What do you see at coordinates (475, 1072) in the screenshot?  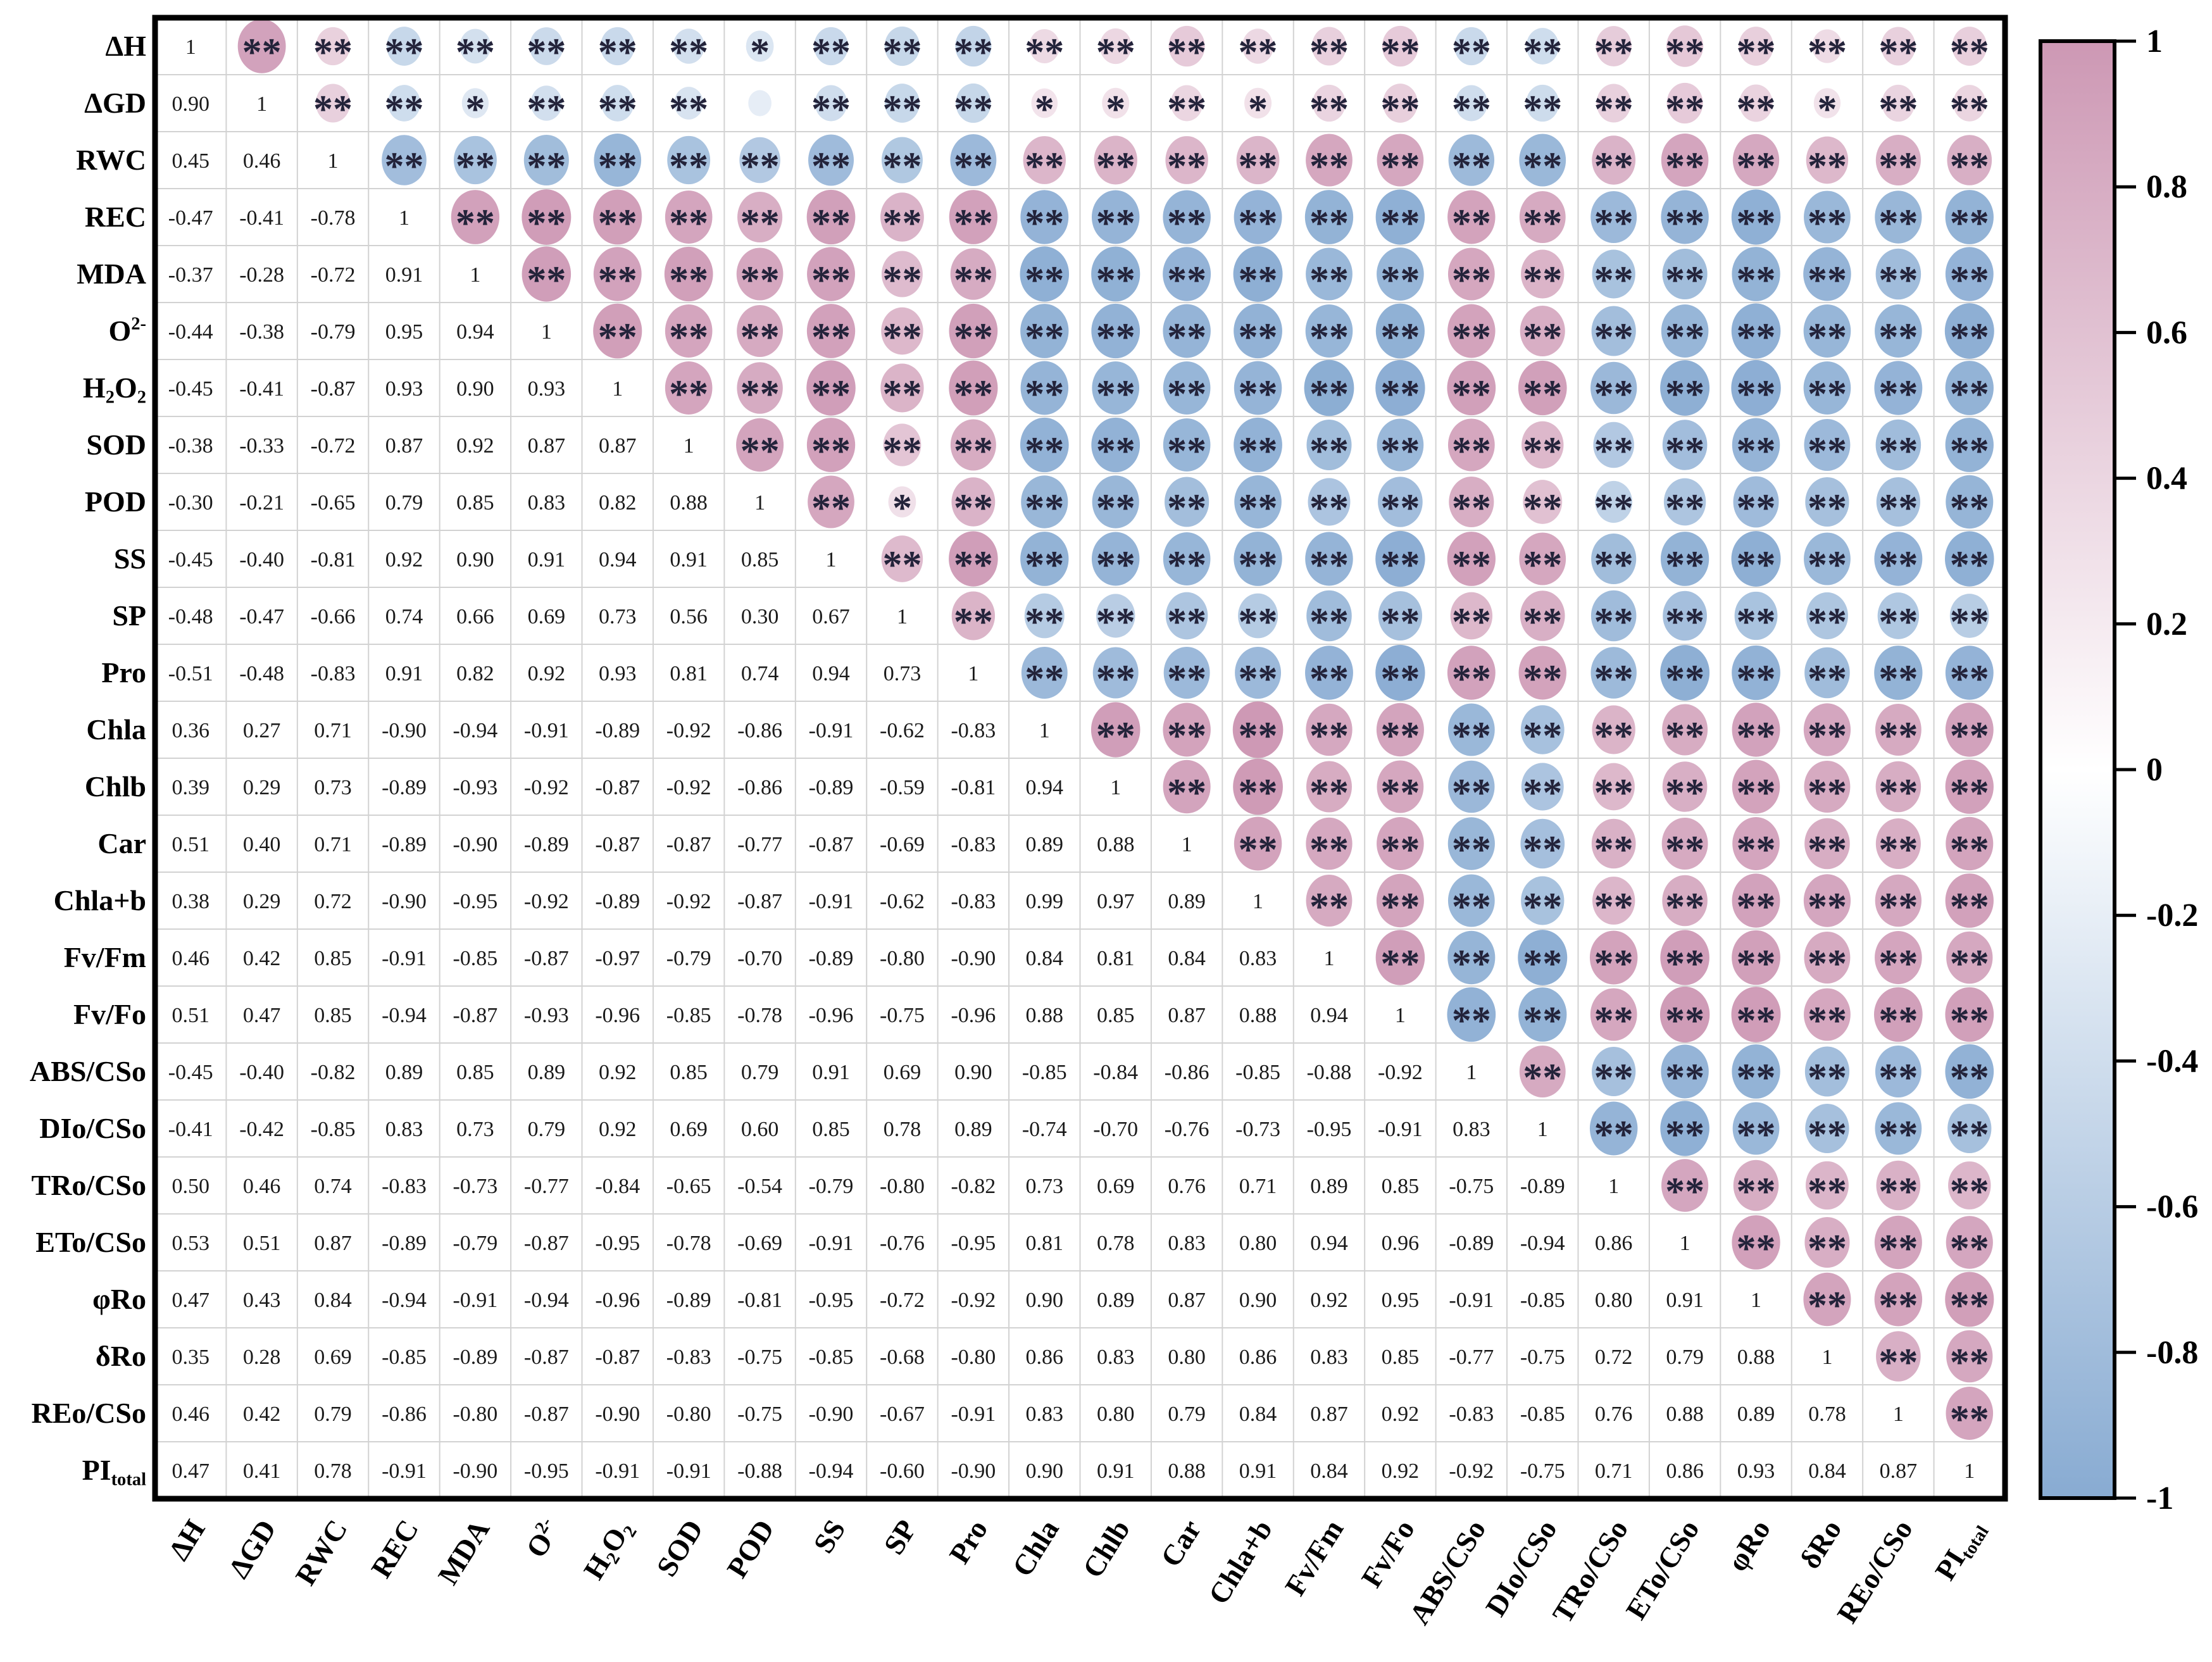 I see `correlation-value: 0.85` at bounding box center [475, 1072].